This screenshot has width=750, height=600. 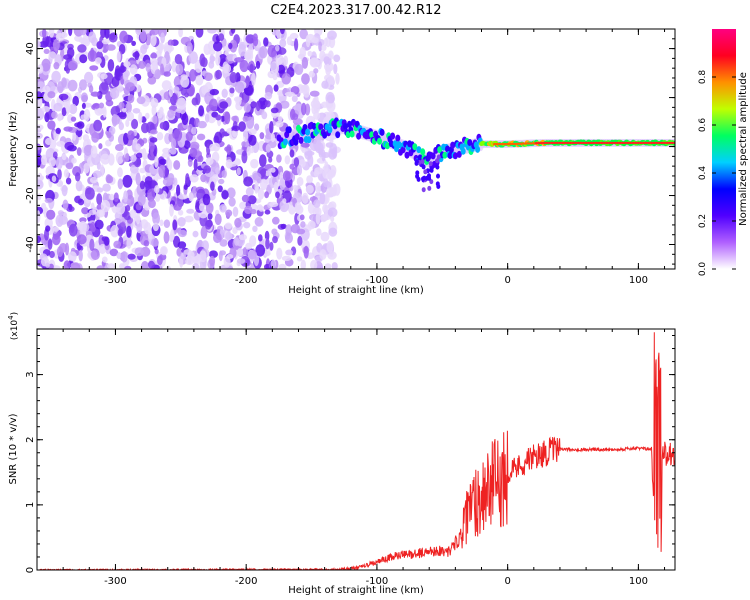 I want to click on x-tick-label: -300, so click(x=115, y=581).